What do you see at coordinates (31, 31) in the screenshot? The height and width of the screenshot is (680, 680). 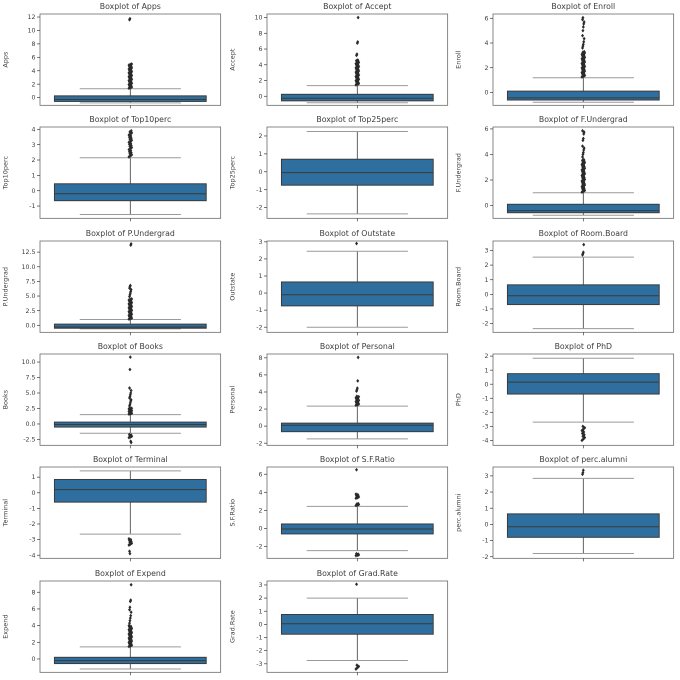 I see `y-tick-label: 10` at bounding box center [31, 31].